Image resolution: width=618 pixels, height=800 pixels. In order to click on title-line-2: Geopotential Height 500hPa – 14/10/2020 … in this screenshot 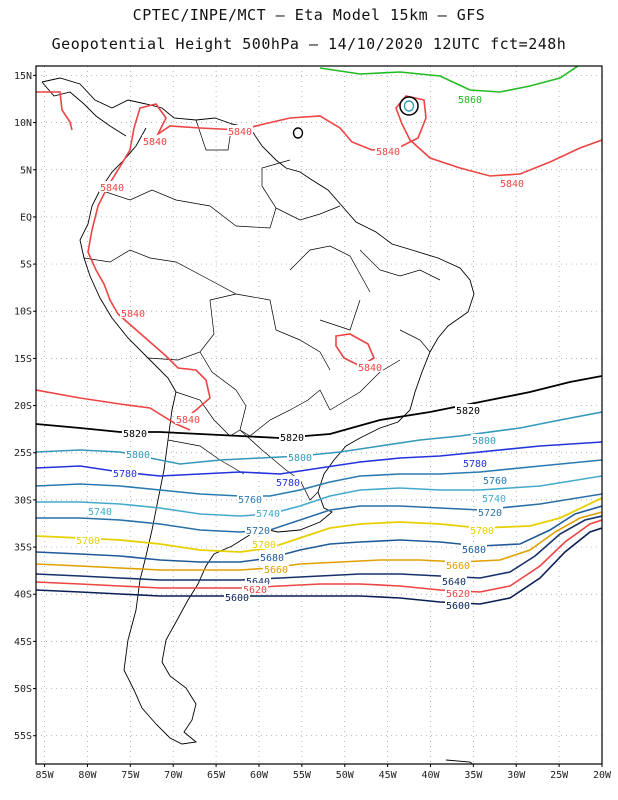, I will do `click(309, 44)`.